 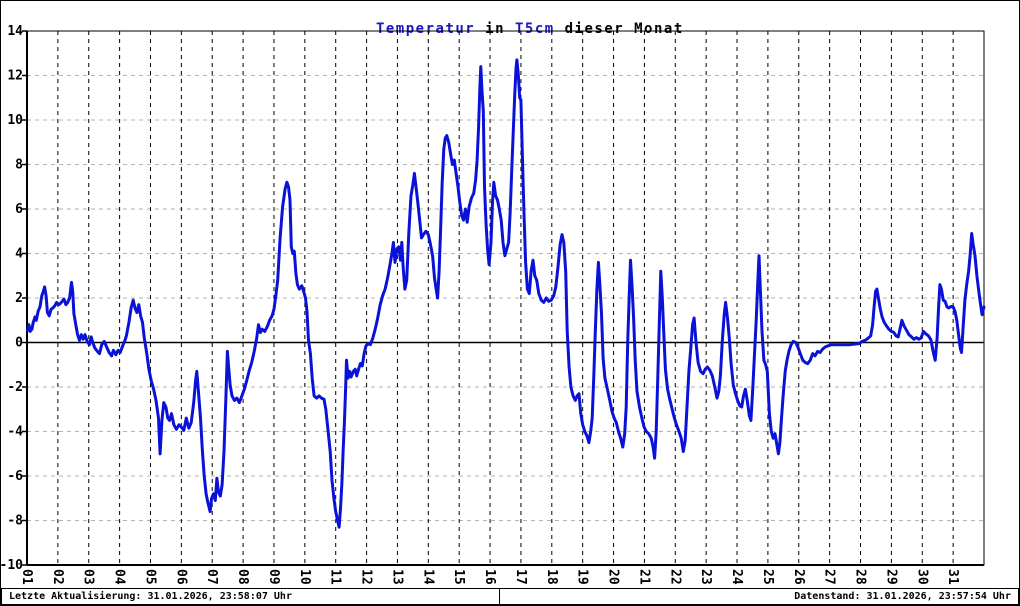 I want to click on x-tick-label: 10, so click(x=304, y=577).